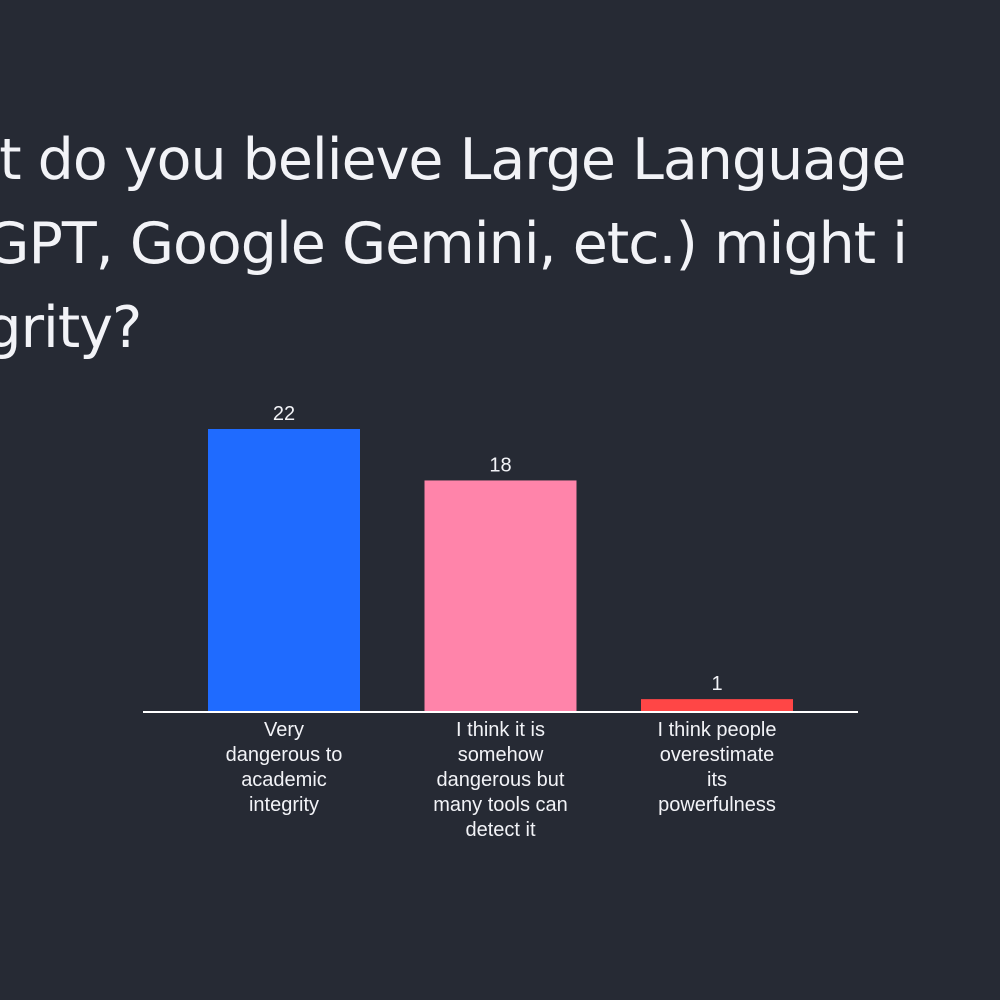  I want to click on category-label-line: dangerous to, so click(284, 755).